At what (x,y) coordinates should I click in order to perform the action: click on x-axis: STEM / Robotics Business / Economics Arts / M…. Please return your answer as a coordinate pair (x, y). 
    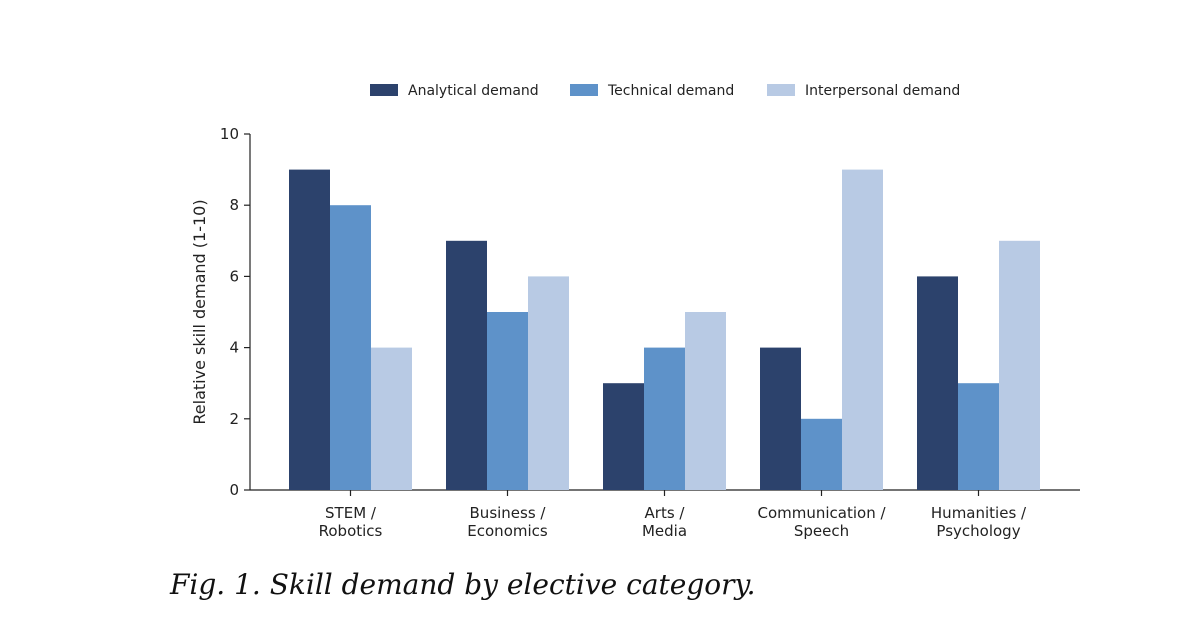
    Looking at the image, I should click on (665, 514).